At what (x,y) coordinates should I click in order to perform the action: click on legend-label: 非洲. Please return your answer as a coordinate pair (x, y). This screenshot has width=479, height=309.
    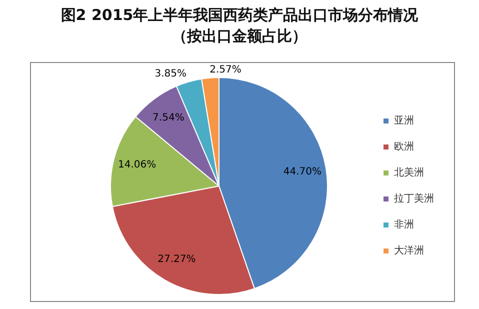
    Looking at the image, I should click on (404, 224).